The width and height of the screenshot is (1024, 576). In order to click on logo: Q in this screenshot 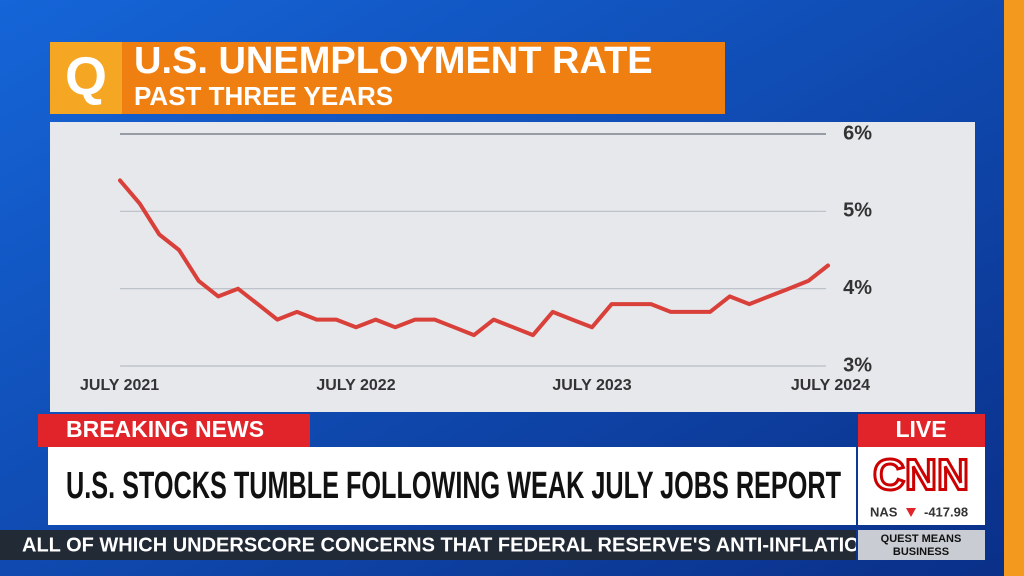, I will do `click(86, 76)`.